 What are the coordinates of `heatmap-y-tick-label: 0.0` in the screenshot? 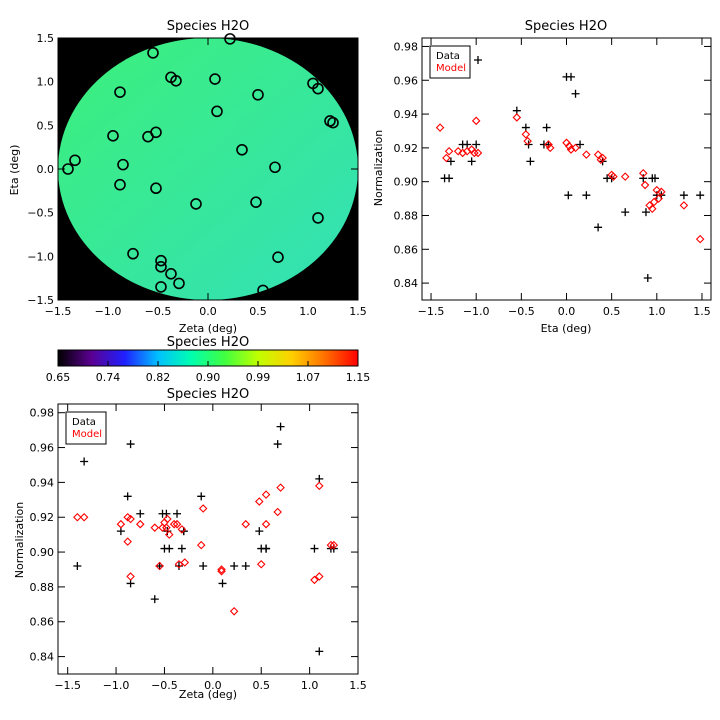 It's located at (46, 169).